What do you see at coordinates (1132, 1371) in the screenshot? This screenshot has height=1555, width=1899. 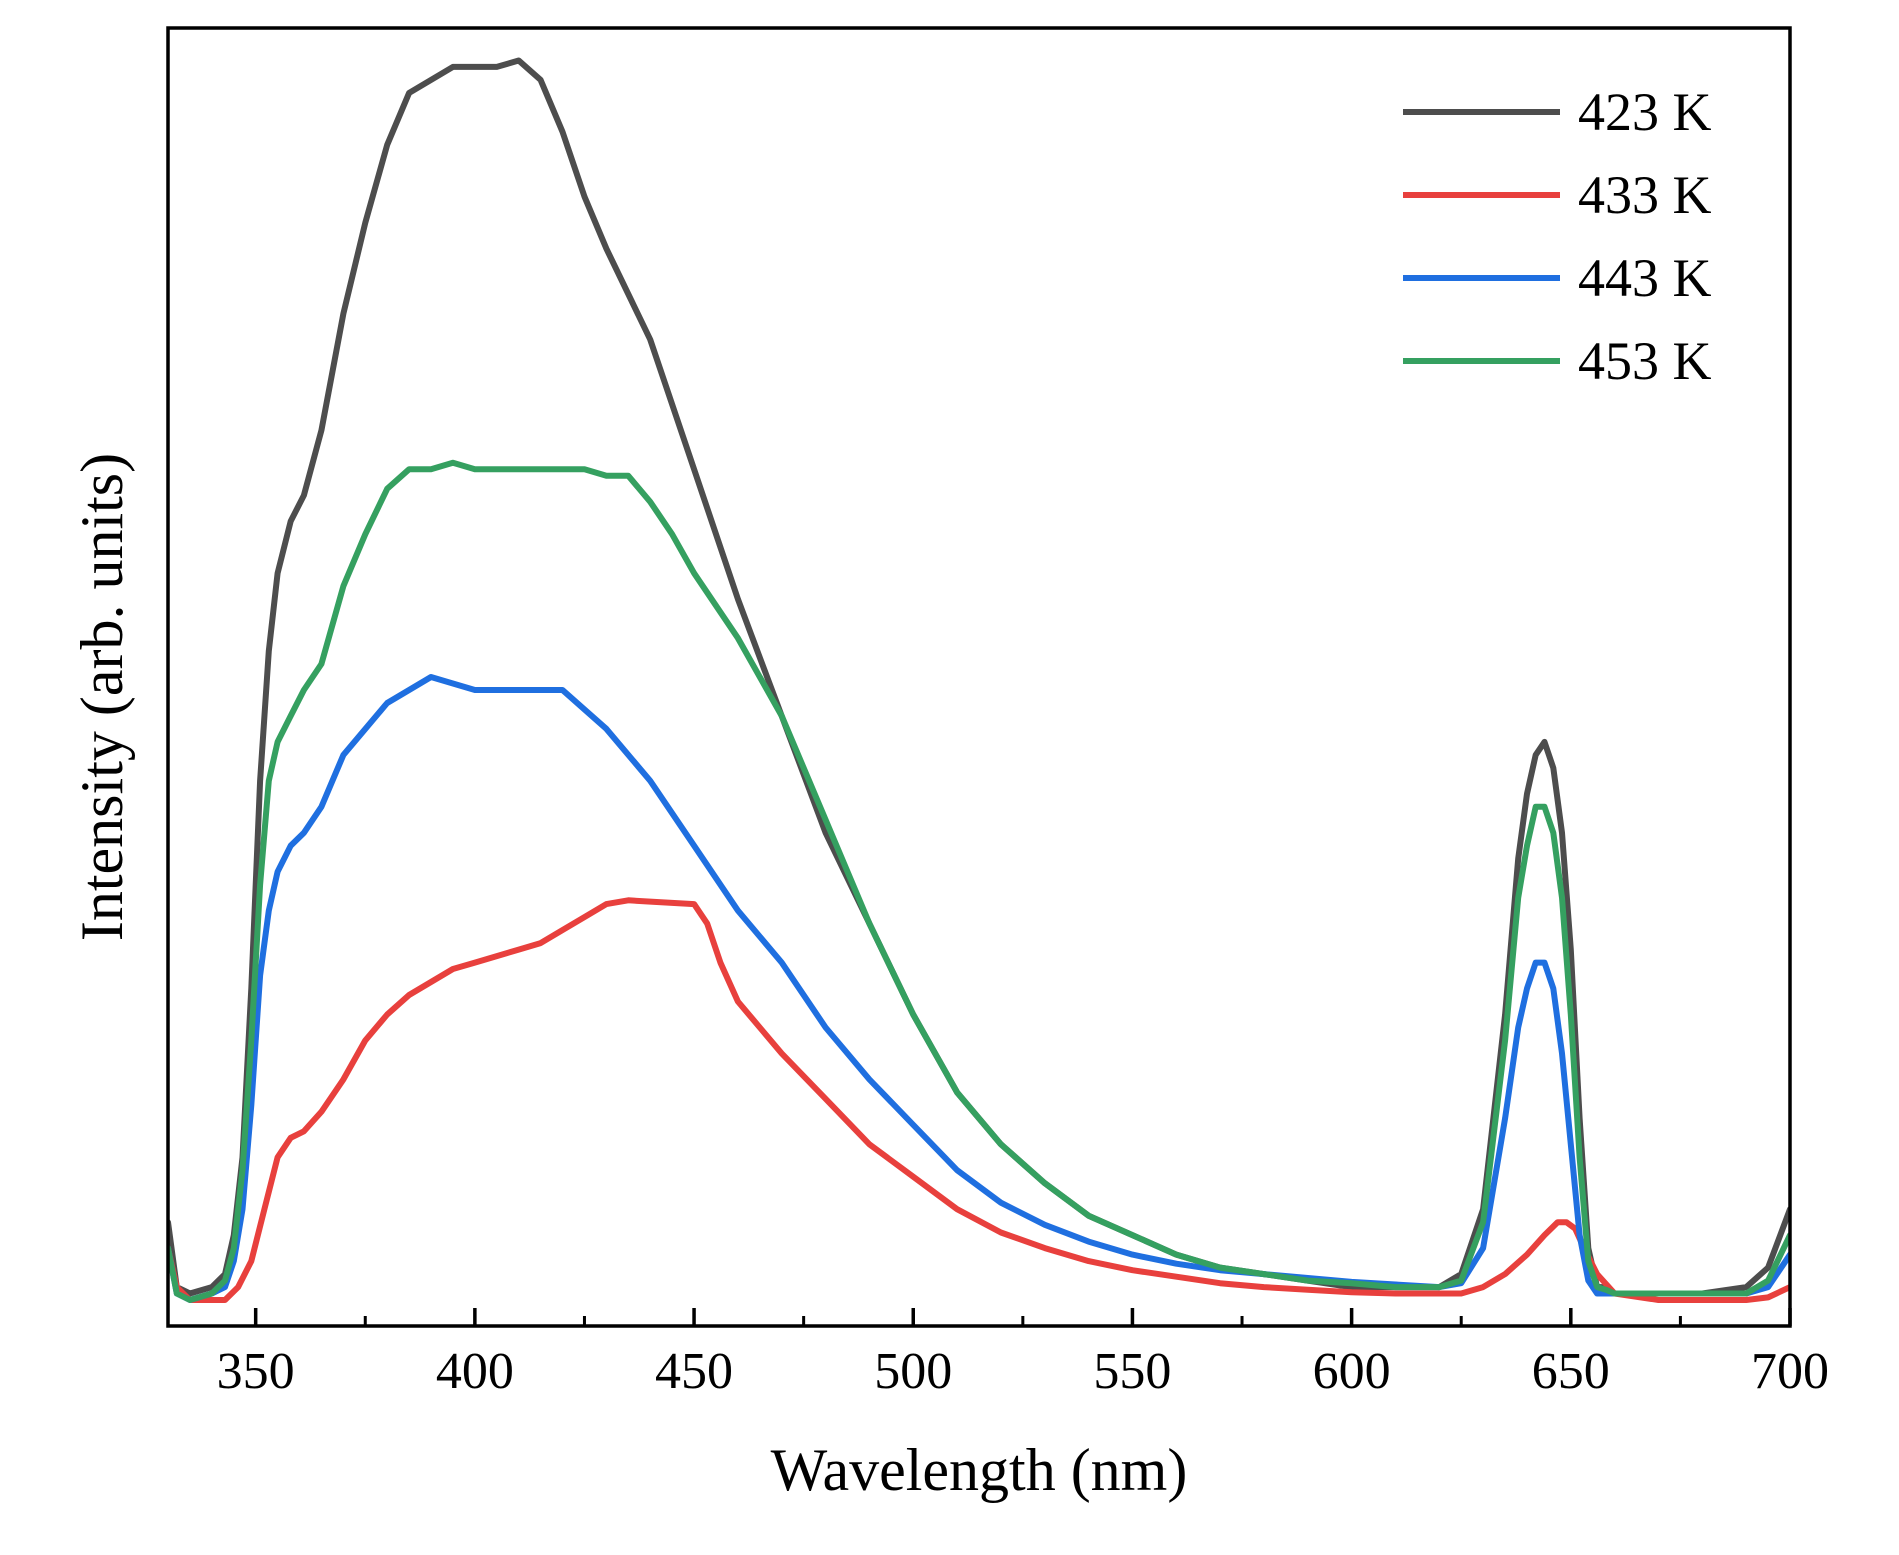 I see `x-tick-label: 550` at bounding box center [1132, 1371].